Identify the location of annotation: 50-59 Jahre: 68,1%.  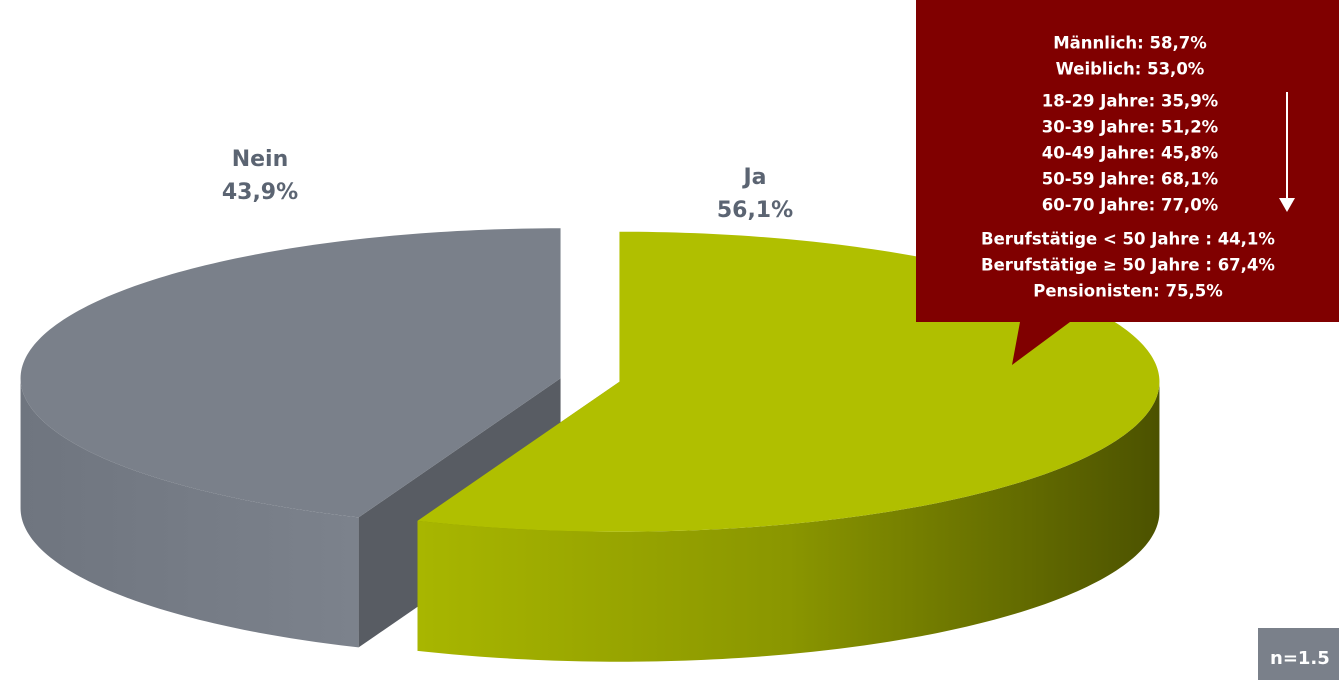
(1130, 179).